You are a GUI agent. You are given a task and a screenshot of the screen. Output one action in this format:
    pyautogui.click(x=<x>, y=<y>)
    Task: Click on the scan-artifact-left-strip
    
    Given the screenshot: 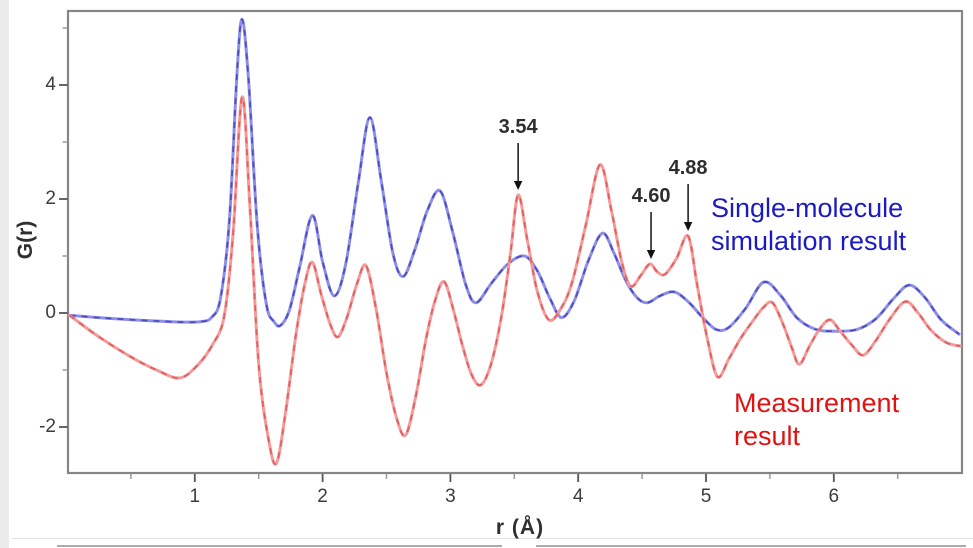 What is the action you would take?
    pyautogui.click(x=4, y=274)
    